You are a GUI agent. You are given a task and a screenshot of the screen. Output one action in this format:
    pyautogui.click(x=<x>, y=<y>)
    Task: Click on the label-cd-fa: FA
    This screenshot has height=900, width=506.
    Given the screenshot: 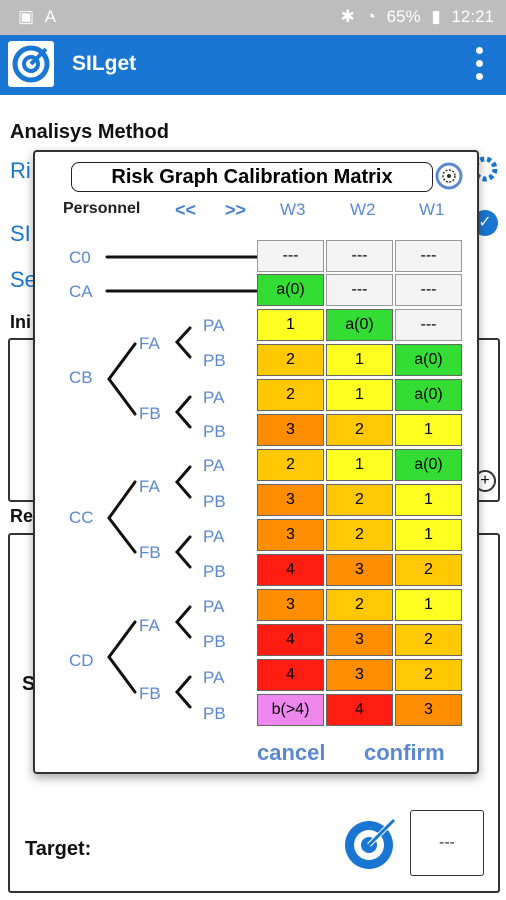 What is the action you would take?
    pyautogui.click(x=149, y=625)
    